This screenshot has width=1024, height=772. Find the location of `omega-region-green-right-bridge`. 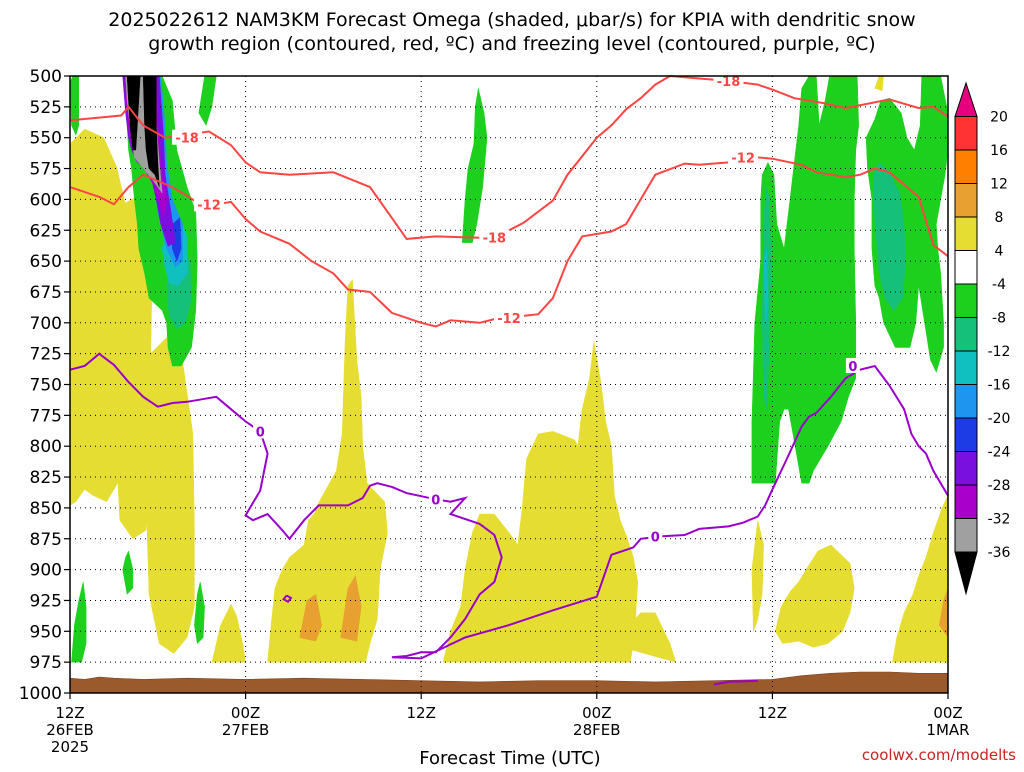

omega-region-green-right-bridge is located at coordinates (199, 613).